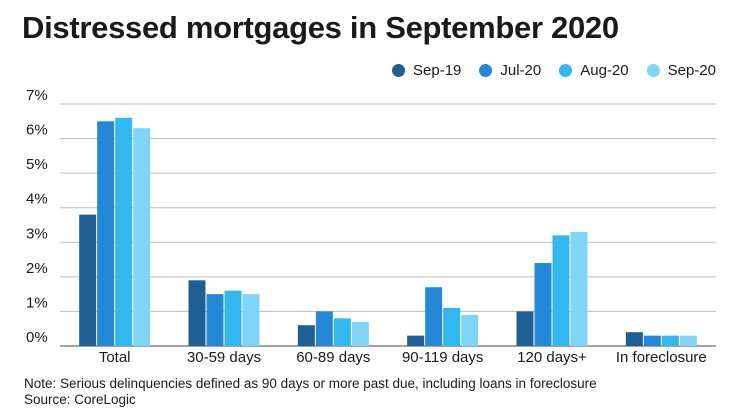  I want to click on legend-item-aug-20: Aug-20, so click(594, 70).